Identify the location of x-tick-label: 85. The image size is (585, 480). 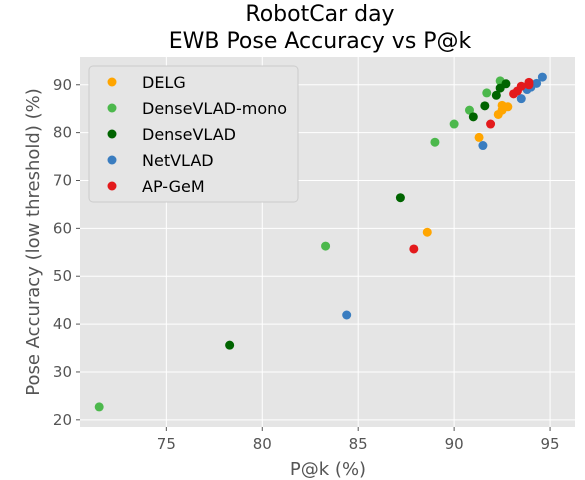
(358, 444).